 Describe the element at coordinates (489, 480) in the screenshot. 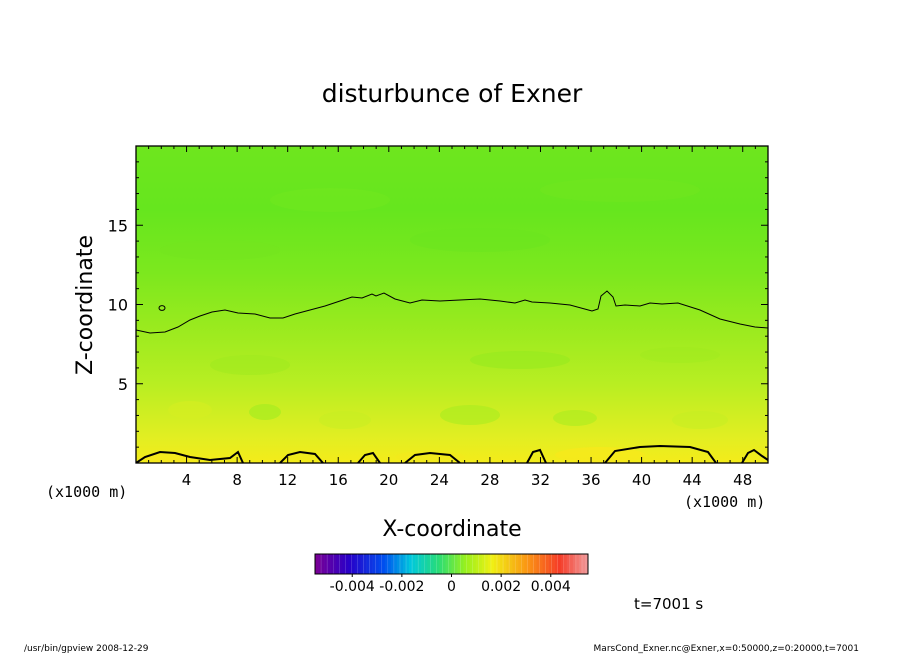

I see `x-tick-label: 28` at that location.